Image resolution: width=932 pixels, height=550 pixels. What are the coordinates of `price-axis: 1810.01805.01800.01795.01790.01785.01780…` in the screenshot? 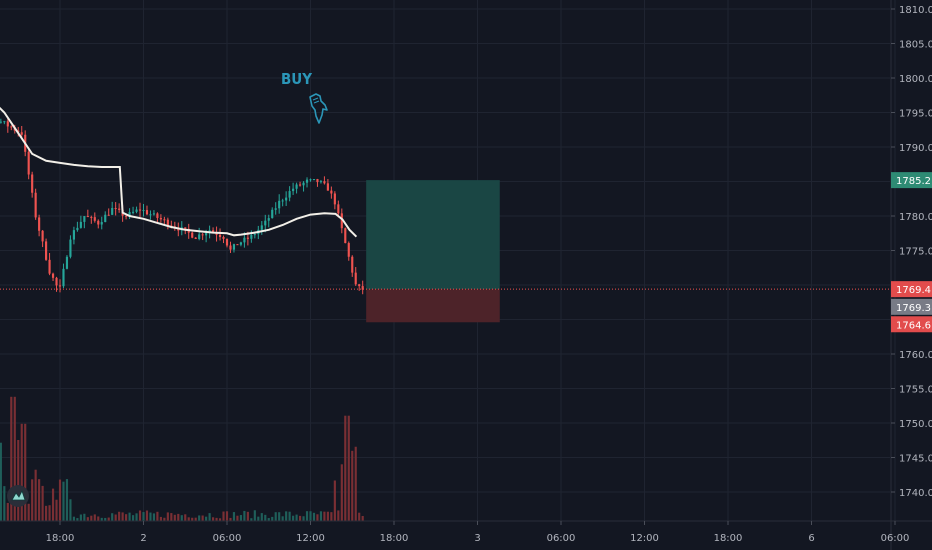 It's located at (911, 275).